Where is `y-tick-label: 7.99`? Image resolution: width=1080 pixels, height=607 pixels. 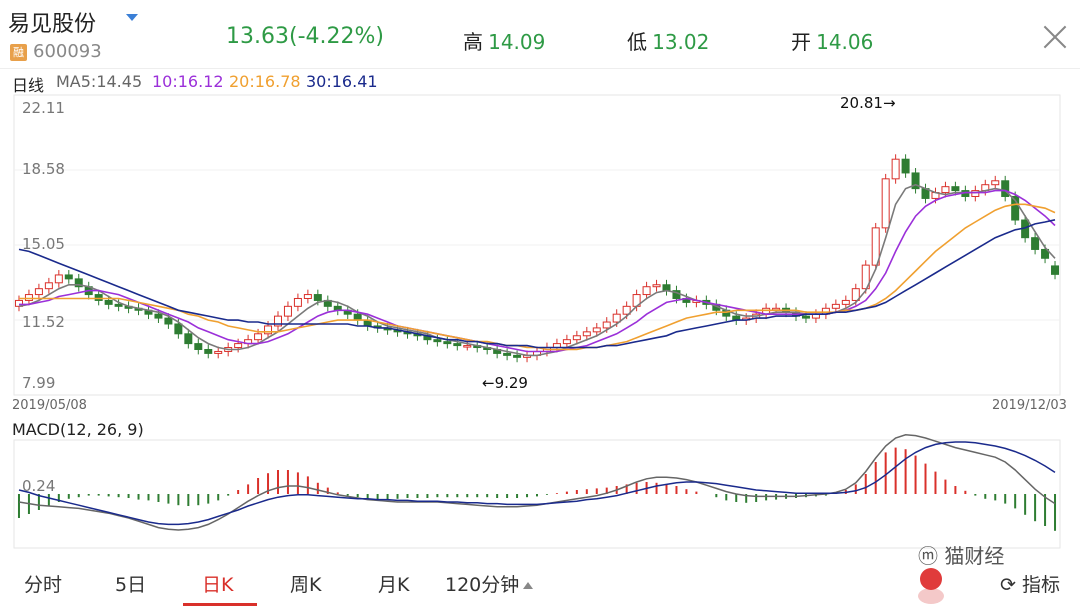
y-tick-label: 7.99 is located at coordinates (39, 383).